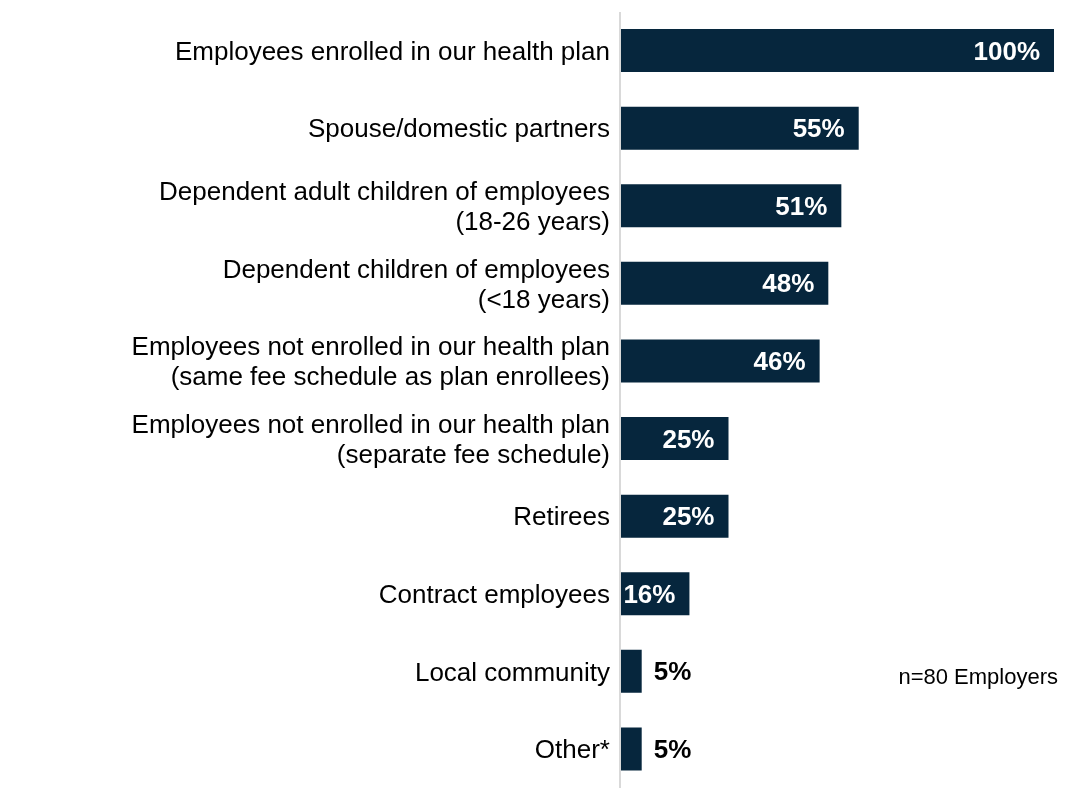 The width and height of the screenshot is (1084, 798). What do you see at coordinates (458, 128) in the screenshot?
I see `y-tick-label: Spouse/domestic partners` at bounding box center [458, 128].